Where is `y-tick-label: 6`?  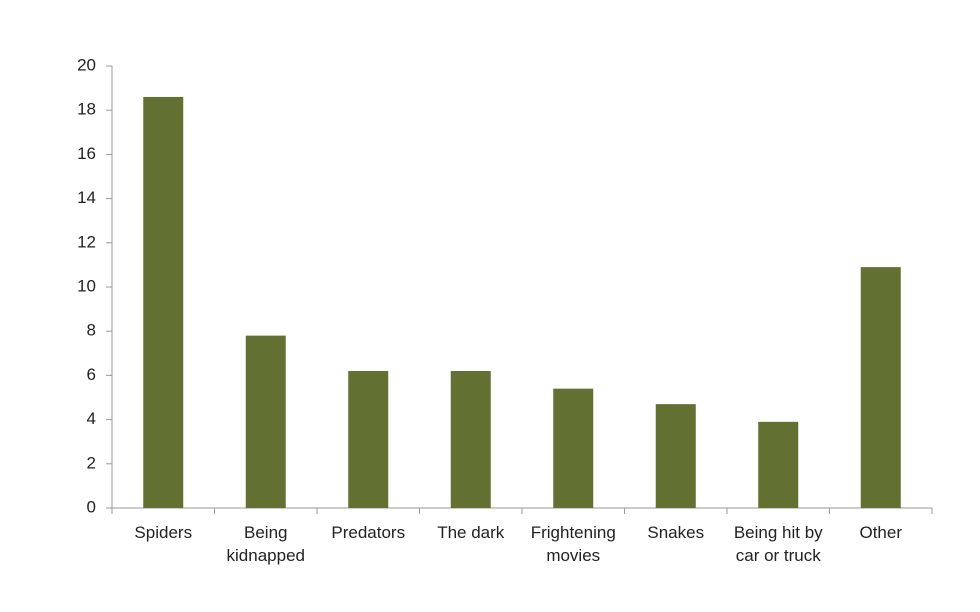 y-tick-label: 6 is located at coordinates (91, 374).